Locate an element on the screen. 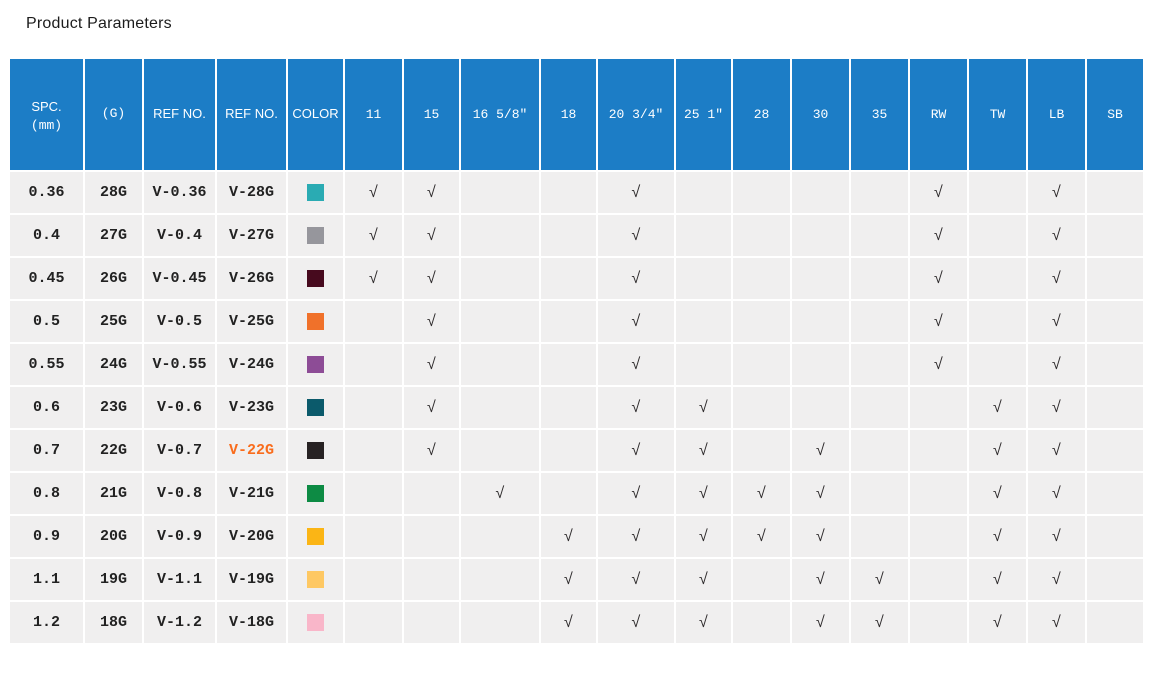 Image resolution: width=1150 pixels, height=700 pixels. column-header: COLOR is located at coordinates (315, 114).